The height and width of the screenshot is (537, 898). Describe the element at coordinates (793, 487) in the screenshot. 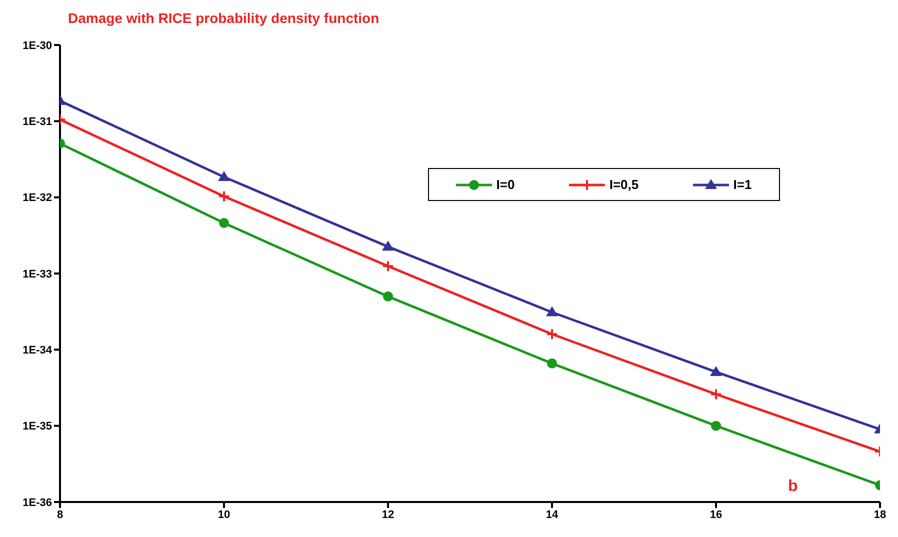

I see `annotation: b` at that location.